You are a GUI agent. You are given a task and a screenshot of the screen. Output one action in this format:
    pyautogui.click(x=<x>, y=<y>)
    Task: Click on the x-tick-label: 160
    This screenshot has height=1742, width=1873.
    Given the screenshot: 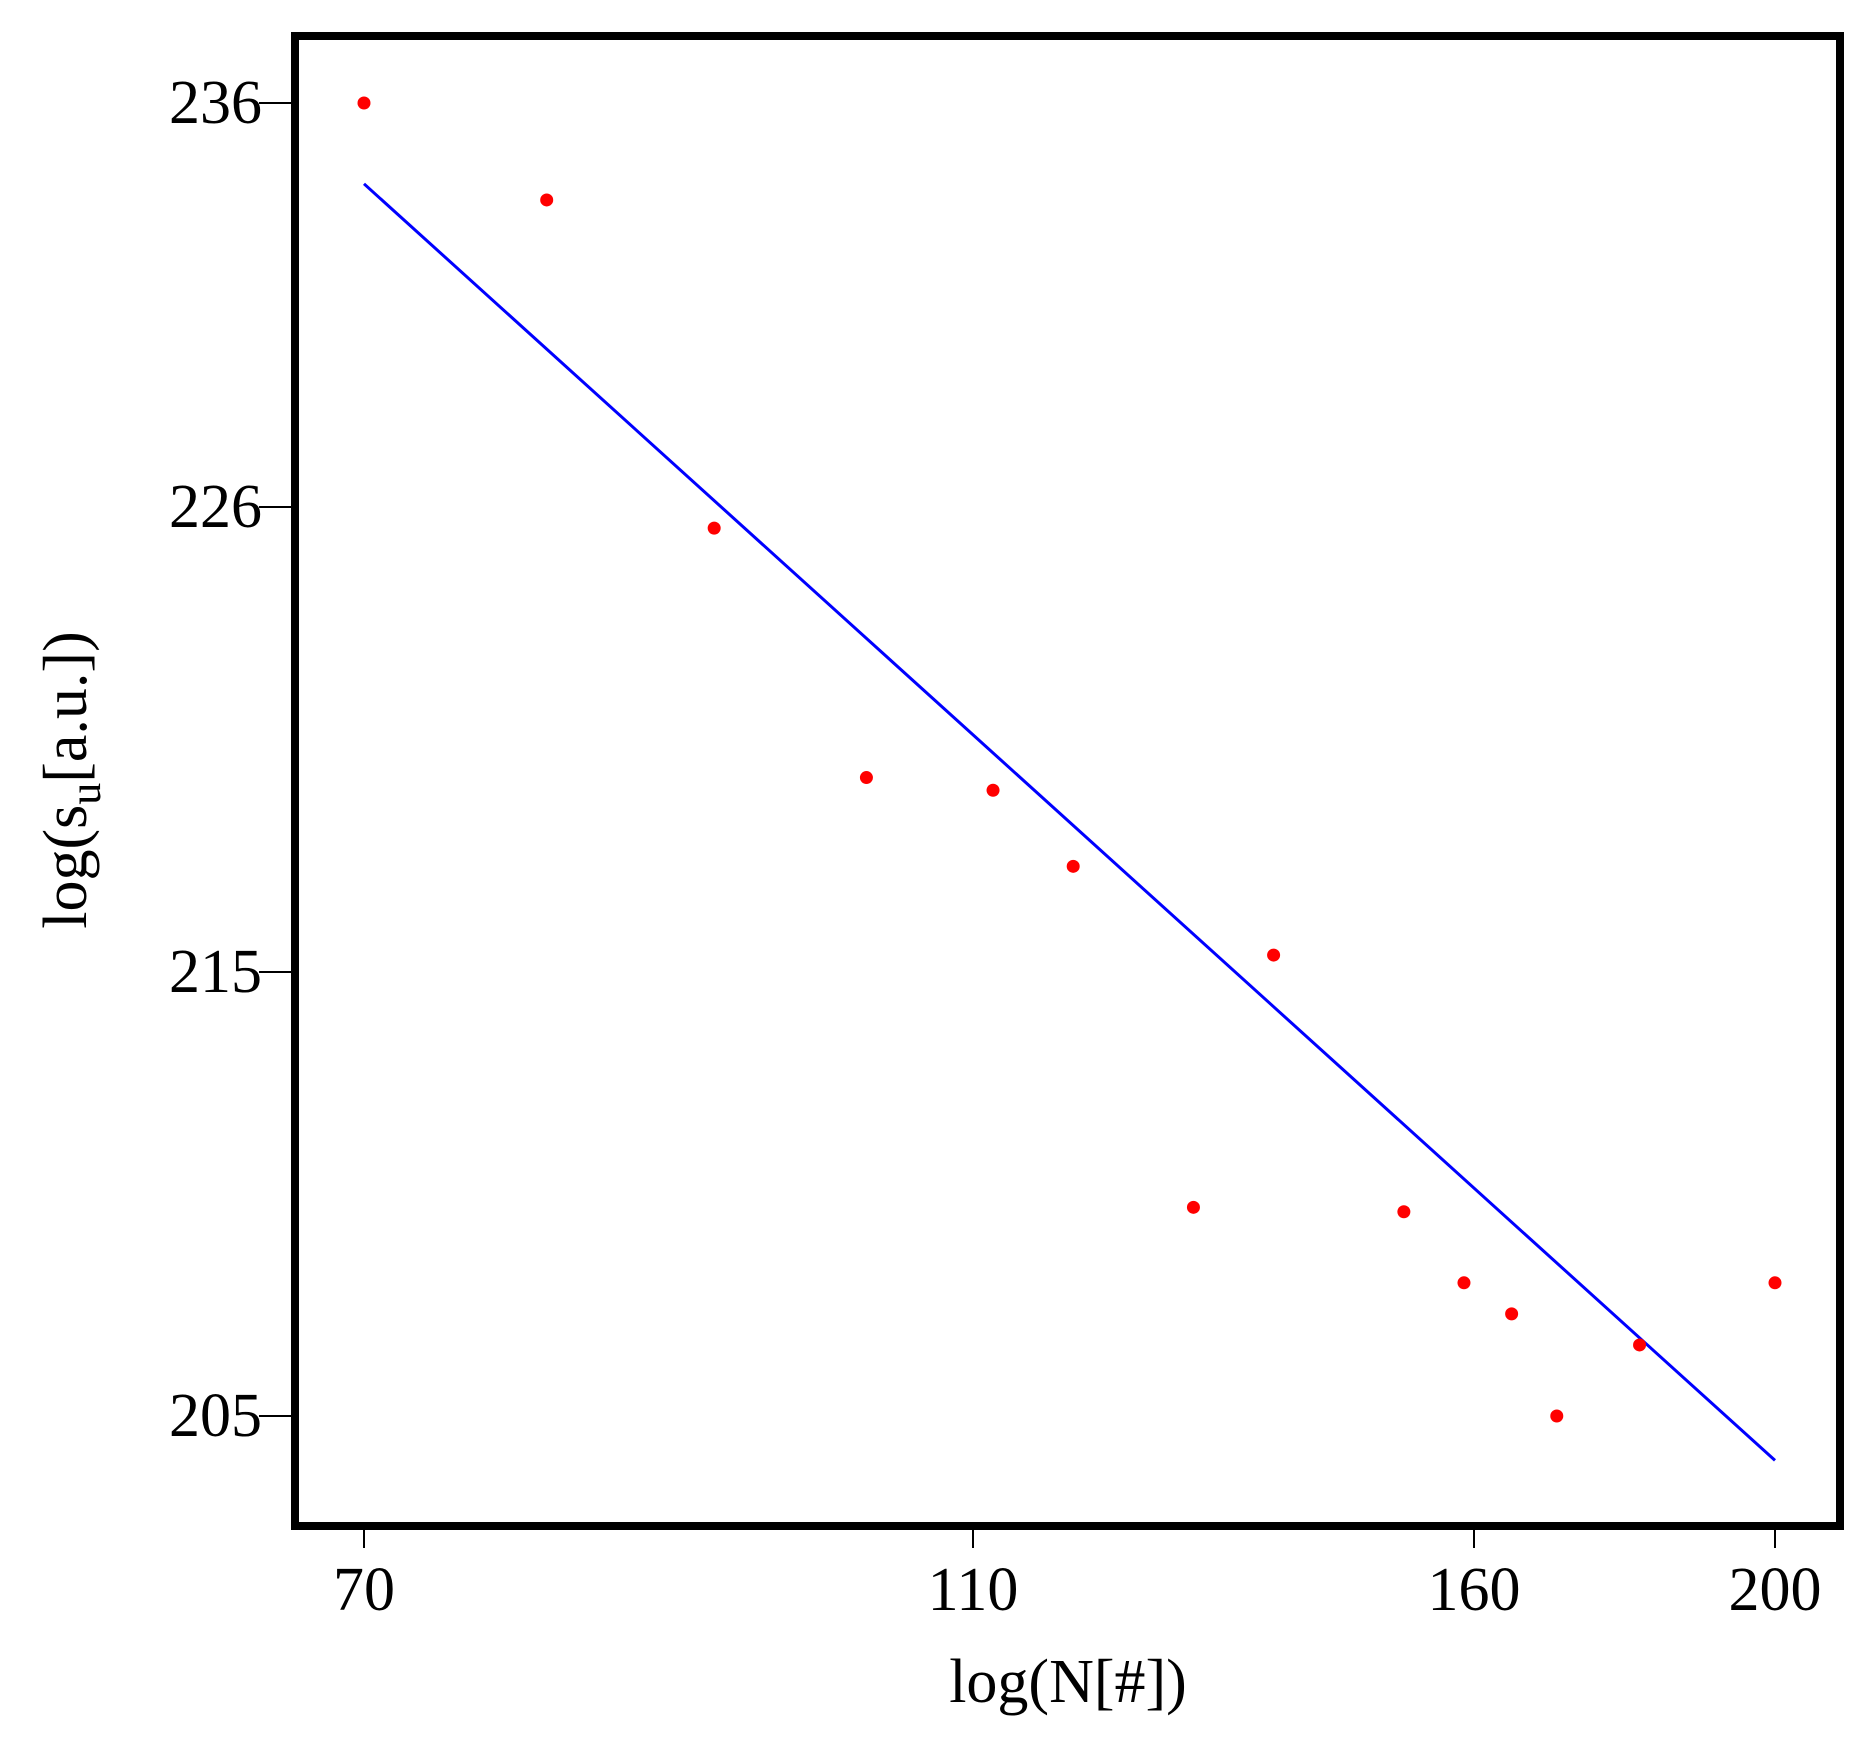 What is the action you would take?
    pyautogui.click(x=1474, y=1590)
    